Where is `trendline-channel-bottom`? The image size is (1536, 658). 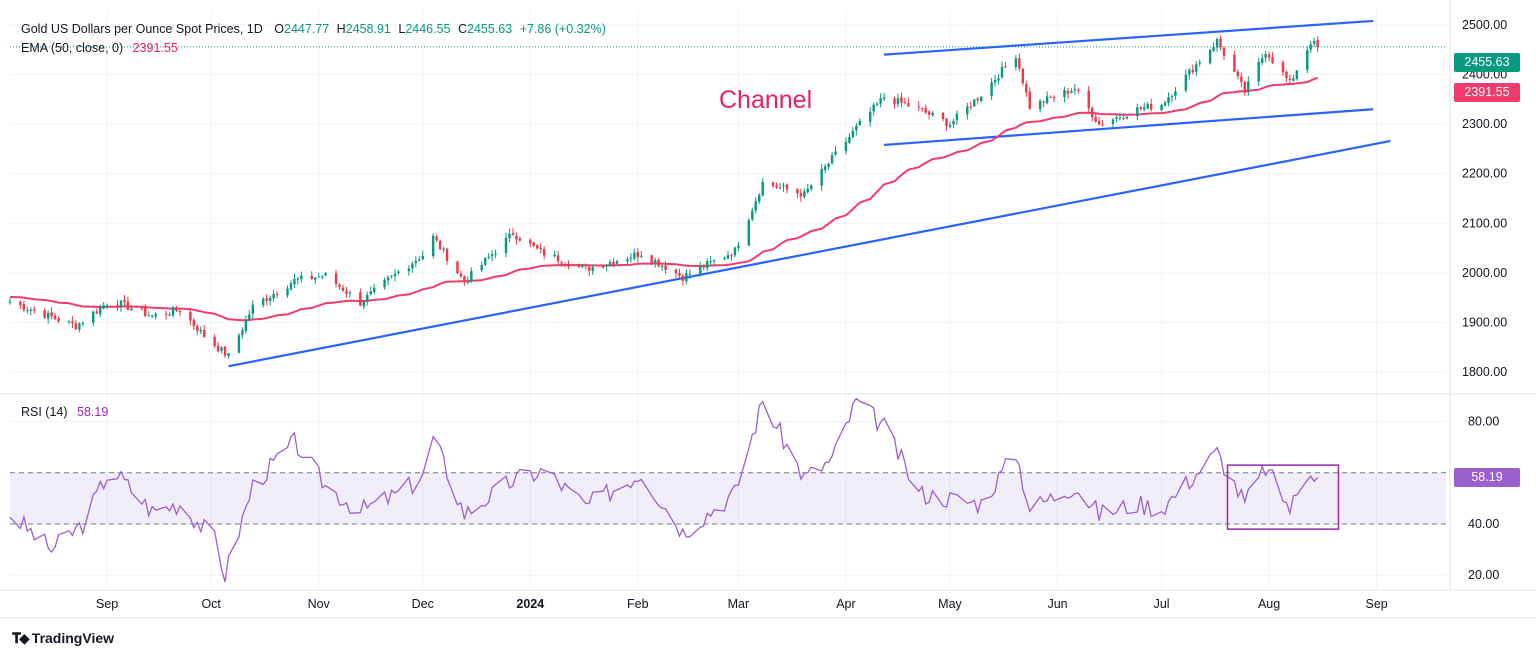 trendline-channel-bottom is located at coordinates (1129, 127).